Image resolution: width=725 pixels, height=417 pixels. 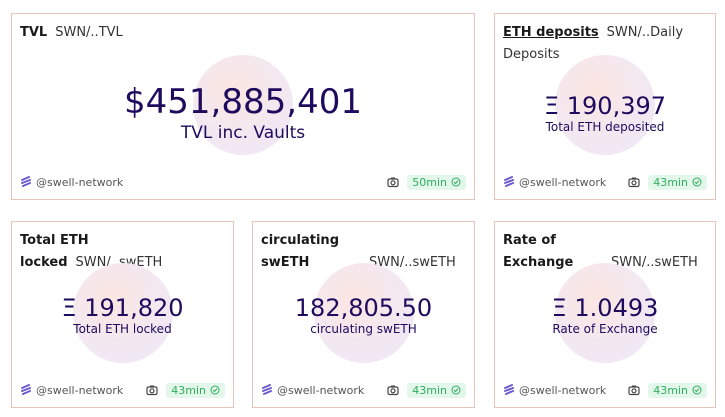 What do you see at coordinates (34, 32) in the screenshot?
I see `card-title: TVL` at bounding box center [34, 32].